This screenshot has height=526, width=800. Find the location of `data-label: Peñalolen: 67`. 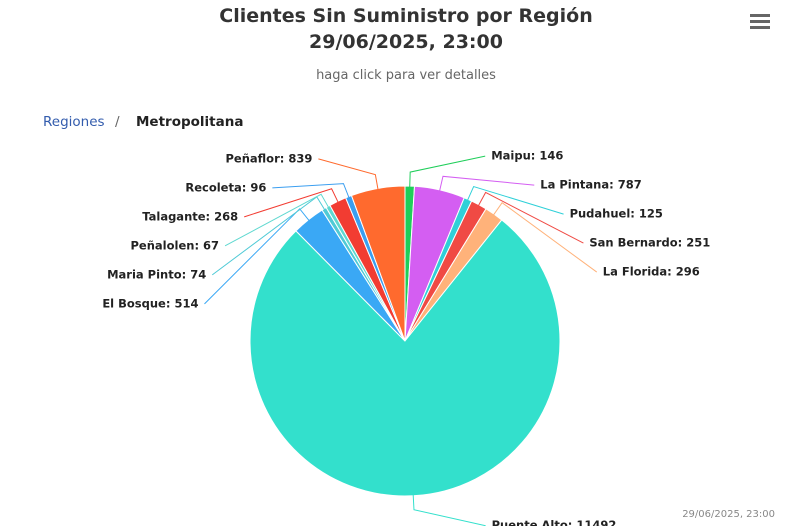

data-label: Peñalolen: 67 is located at coordinates (175, 245).